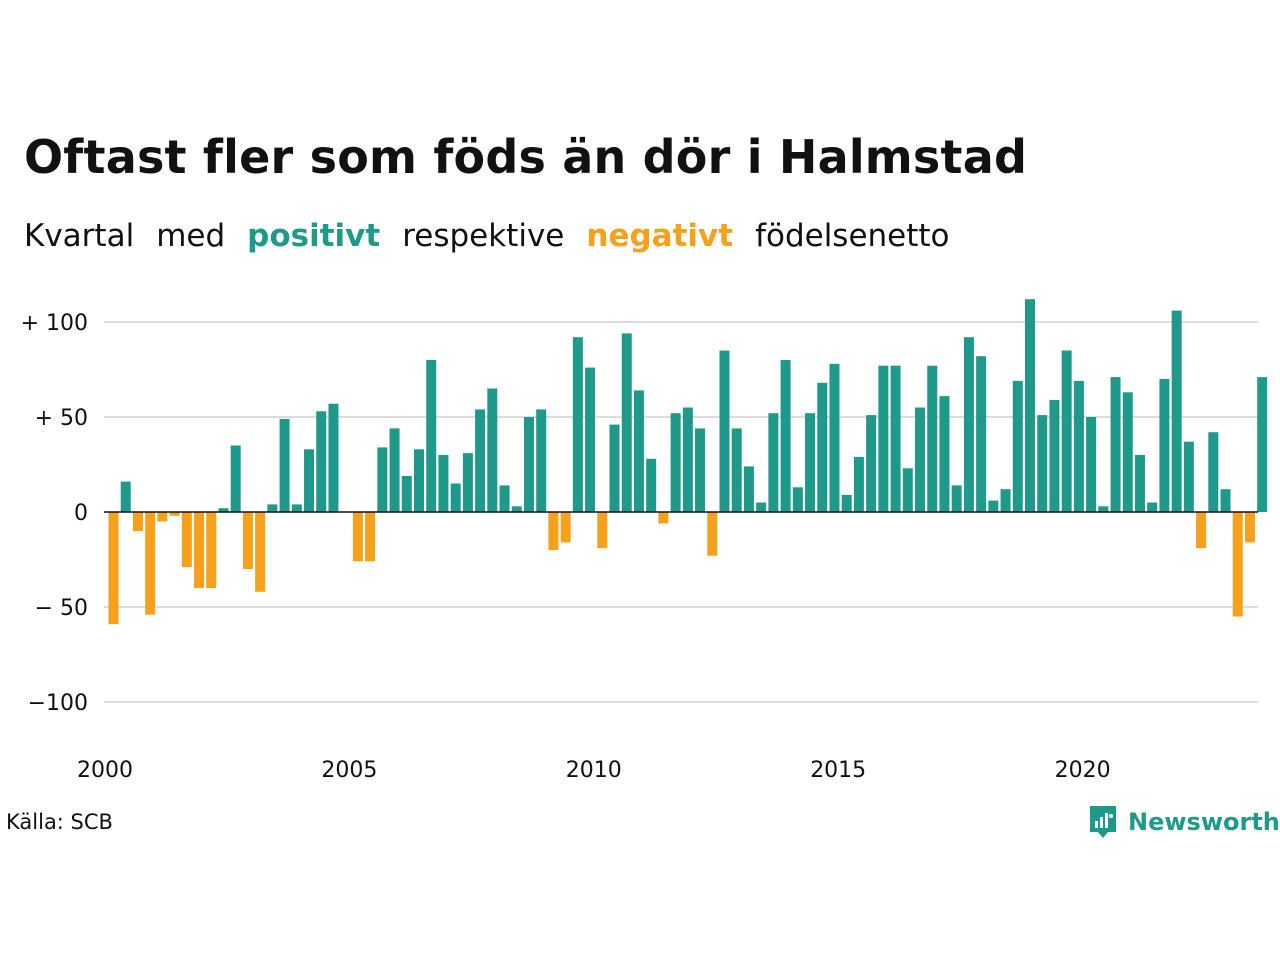  I want to click on x-tick-label: 2020, so click(1083, 770).